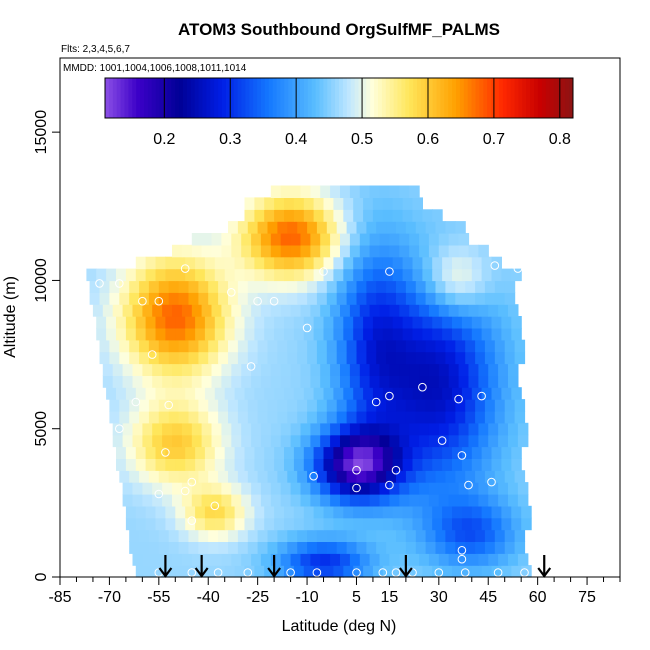 This screenshot has width=650, height=650. What do you see at coordinates (296, 139) in the screenshot?
I see `colorbar-tick-label: 0.4` at bounding box center [296, 139].